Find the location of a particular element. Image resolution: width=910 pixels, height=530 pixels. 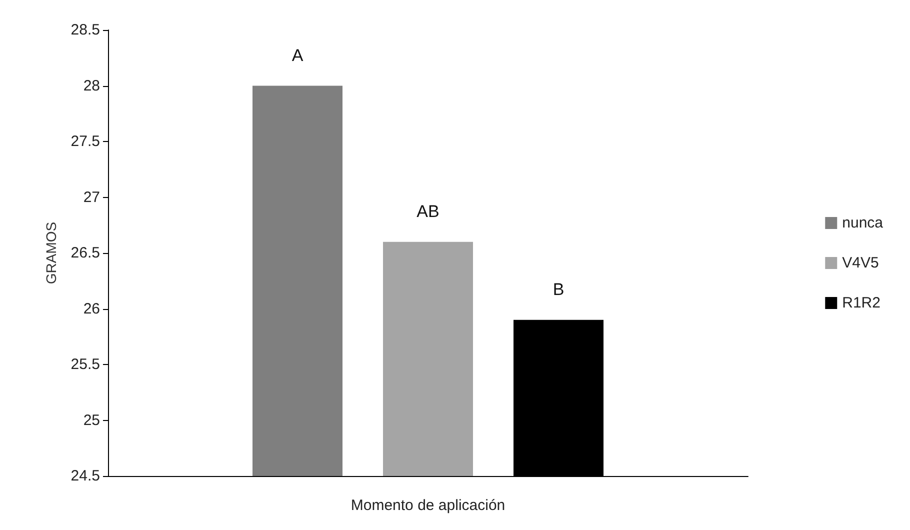

y-tick-label: 28.5 is located at coordinates (85, 30).